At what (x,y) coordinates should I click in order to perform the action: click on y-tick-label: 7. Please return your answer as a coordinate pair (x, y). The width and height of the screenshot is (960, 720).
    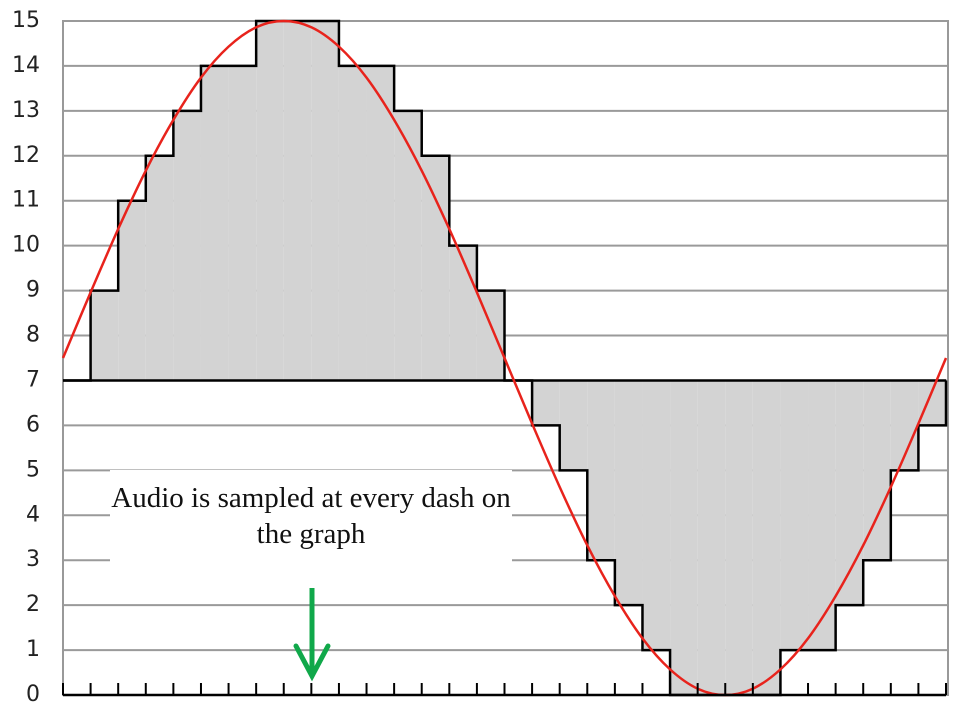
    Looking at the image, I should click on (33, 379).